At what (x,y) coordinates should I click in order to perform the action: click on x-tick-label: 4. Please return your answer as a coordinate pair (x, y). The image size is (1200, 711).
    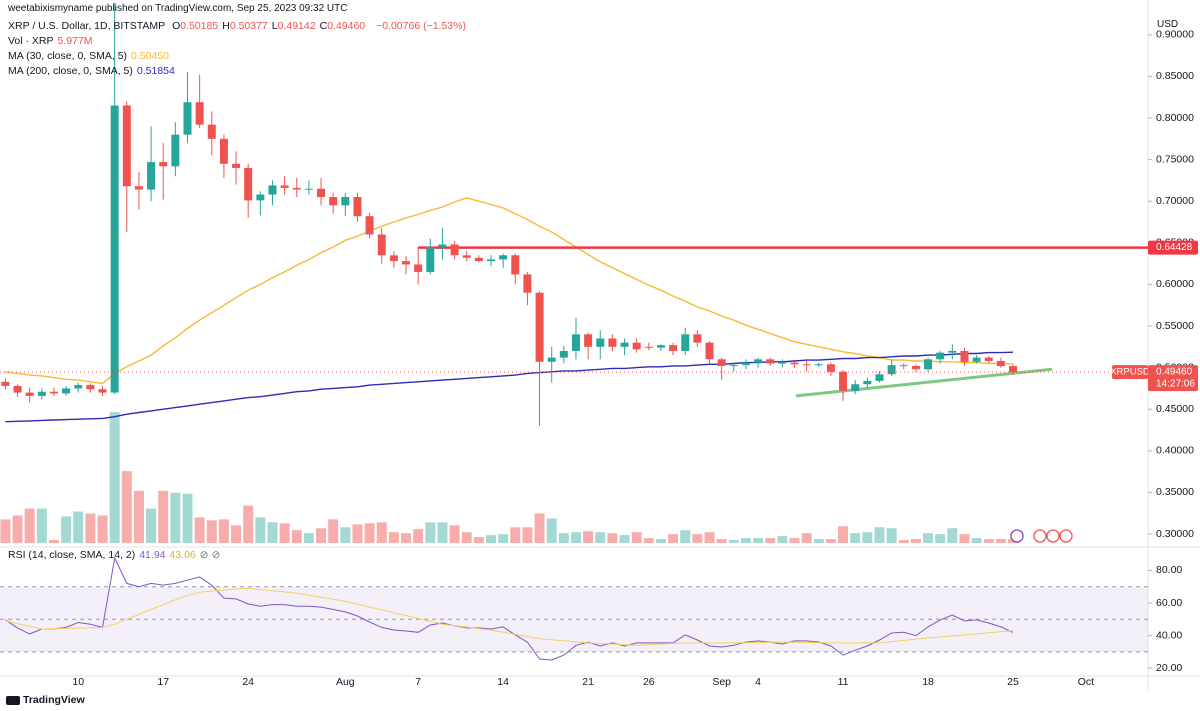
    Looking at the image, I should click on (758, 682).